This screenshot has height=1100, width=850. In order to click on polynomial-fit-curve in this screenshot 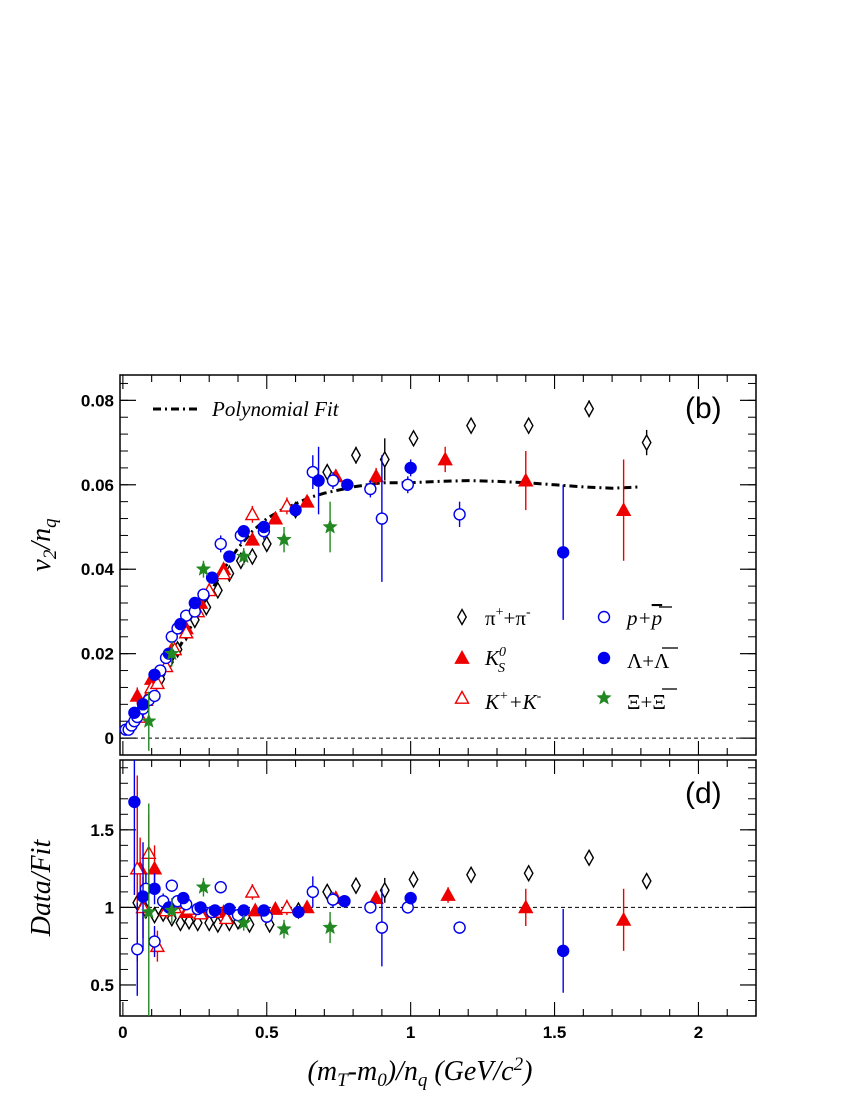, I will do `click(395, 588)`.